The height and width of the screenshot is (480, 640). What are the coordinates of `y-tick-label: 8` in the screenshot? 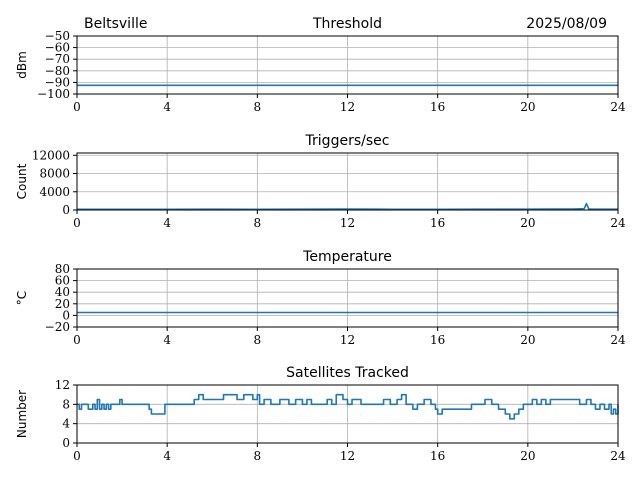 It's located at (66, 404).